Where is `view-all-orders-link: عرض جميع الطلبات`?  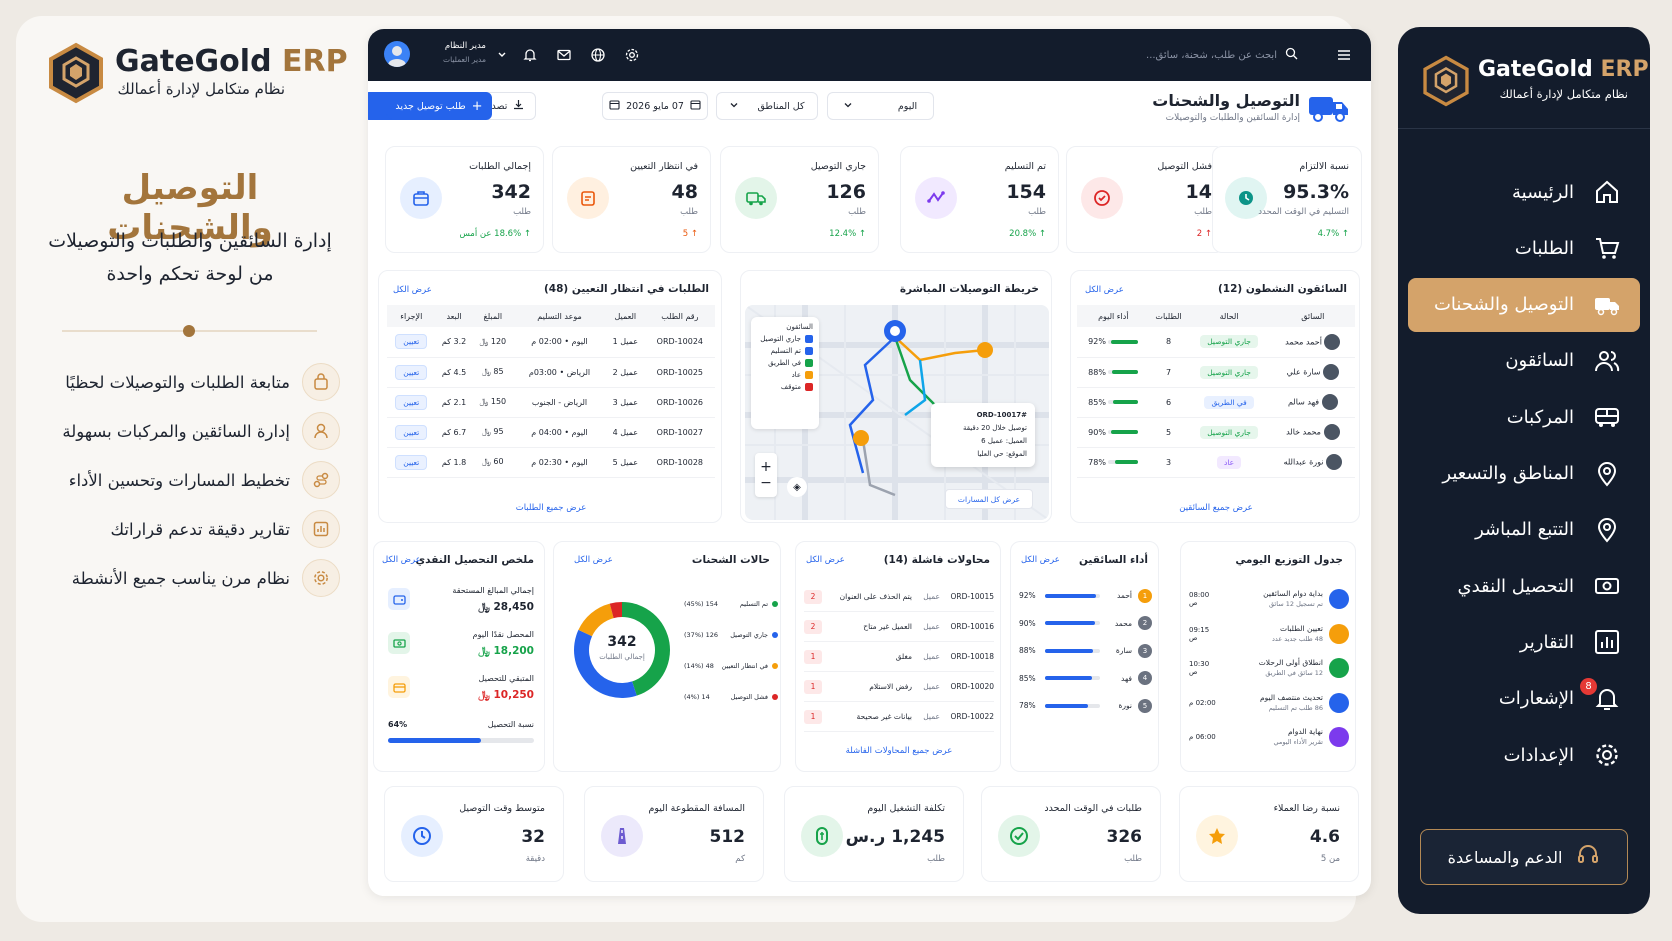 view-all-orders-link: عرض جميع الطلبات is located at coordinates (551, 508).